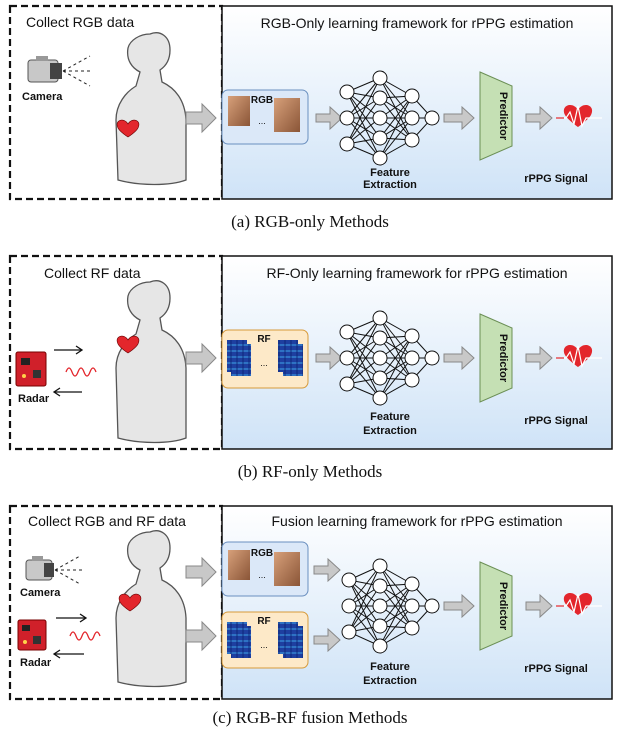  What do you see at coordinates (310, 221) in the screenshot?
I see `caption-a: (a) RGB-only Methods` at bounding box center [310, 221].